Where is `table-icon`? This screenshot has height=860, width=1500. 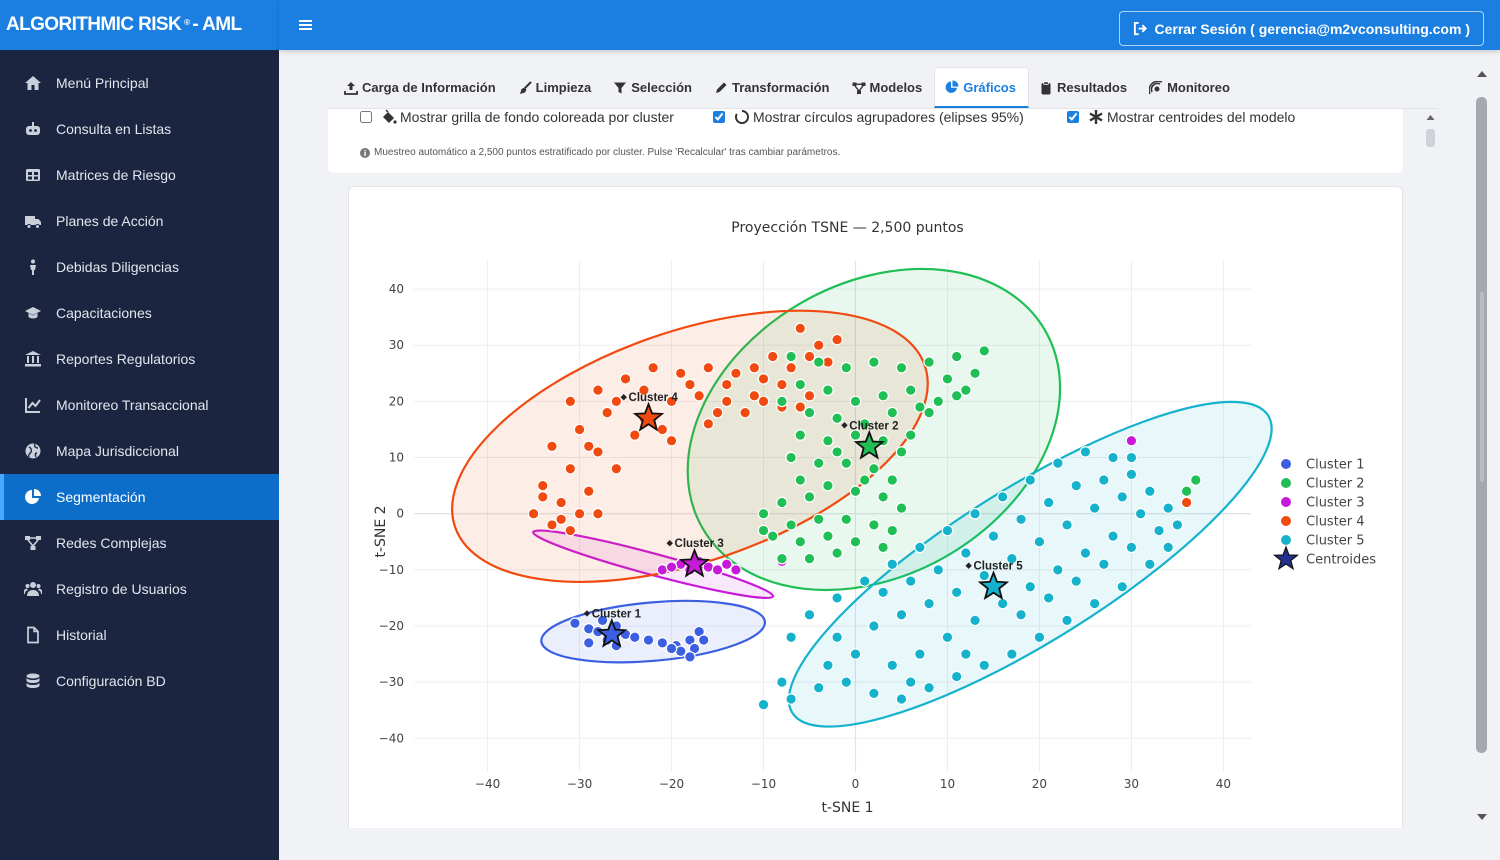 table-icon is located at coordinates (33, 175).